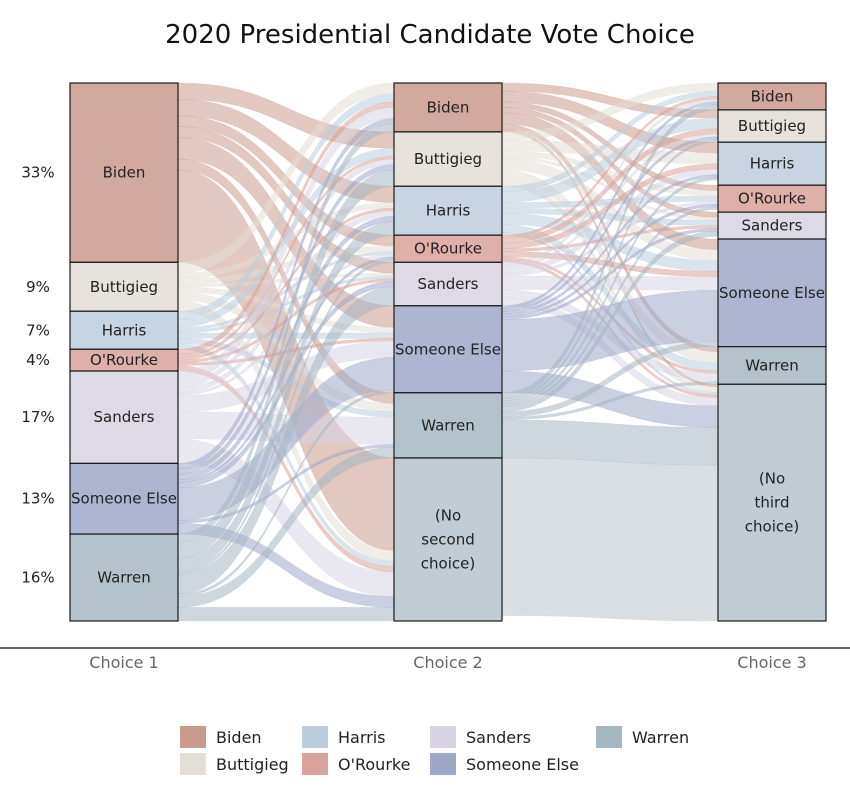 The width and height of the screenshot is (850, 810). I want to click on node-3-biden: Biden, so click(772, 96).